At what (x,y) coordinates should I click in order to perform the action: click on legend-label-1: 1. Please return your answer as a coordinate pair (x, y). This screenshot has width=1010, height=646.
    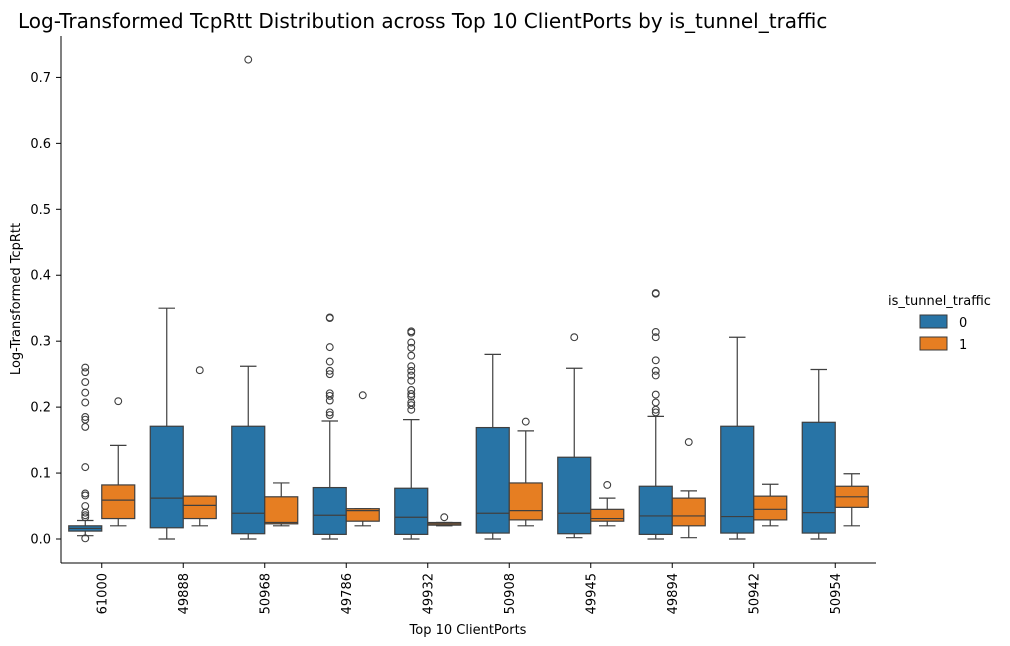
    Looking at the image, I should click on (963, 345).